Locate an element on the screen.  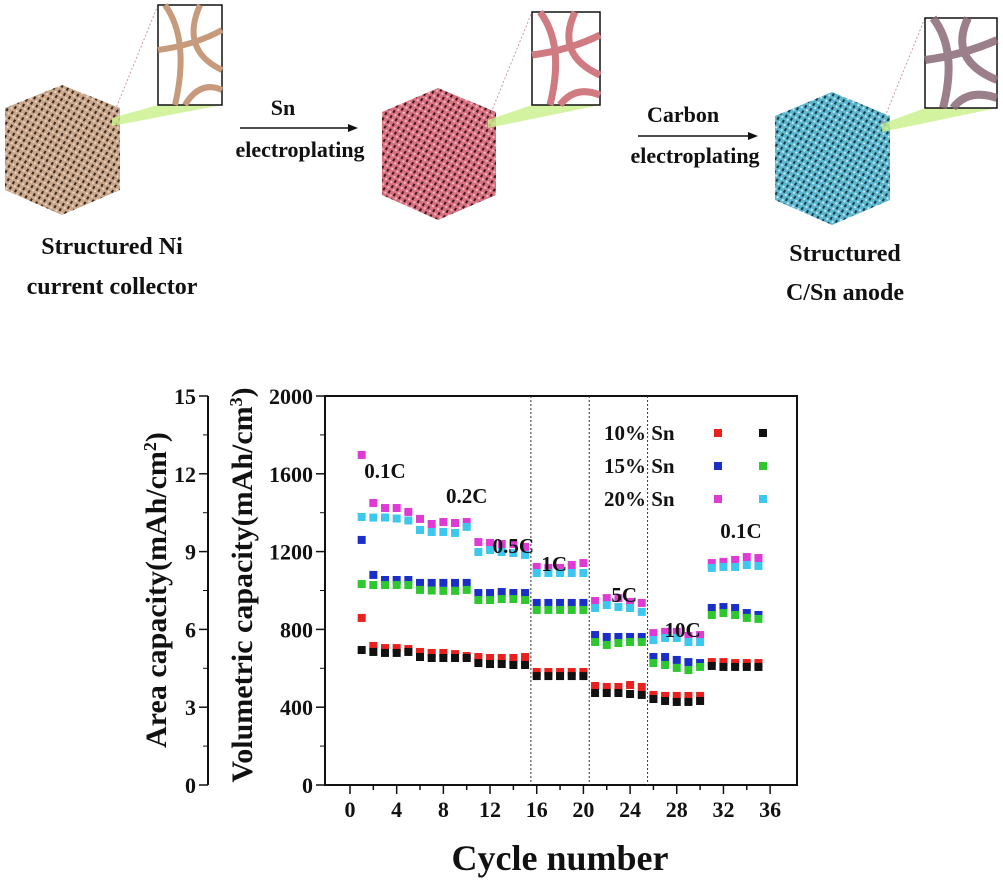
rate-label: 0.5C is located at coordinates (513, 546).